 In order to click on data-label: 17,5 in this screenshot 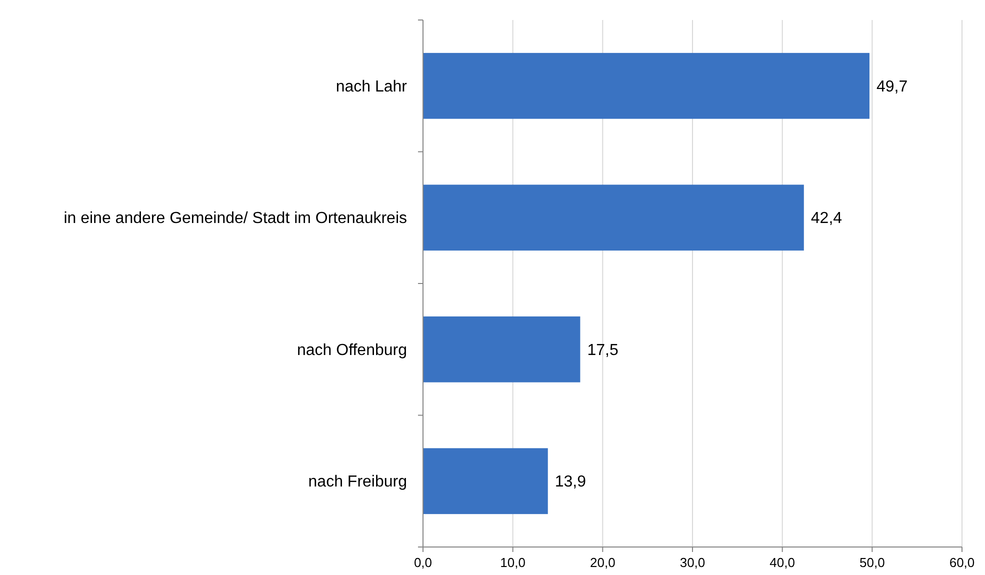, I will do `click(602, 350)`.